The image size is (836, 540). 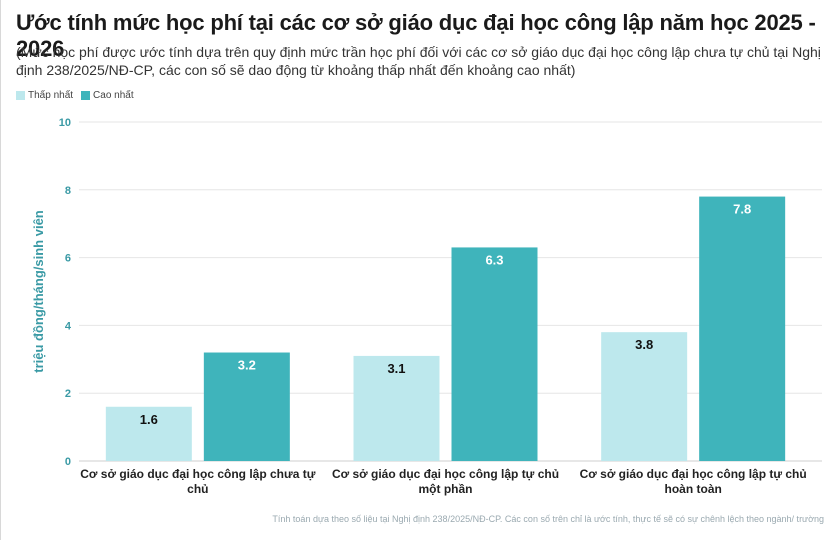 I want to click on data-label: 3.1, so click(x=396, y=368).